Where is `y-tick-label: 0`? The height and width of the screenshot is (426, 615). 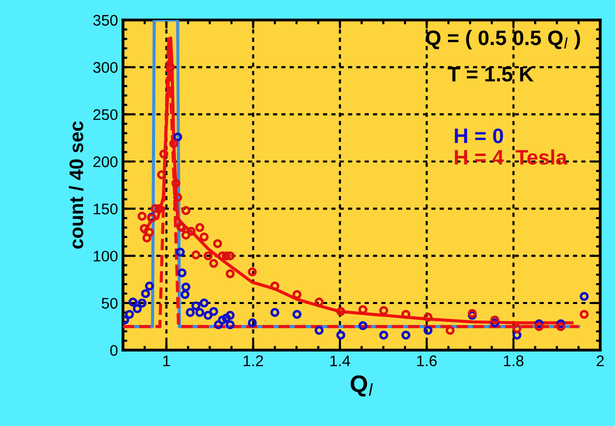 y-tick-label: 0 is located at coordinates (114, 350).